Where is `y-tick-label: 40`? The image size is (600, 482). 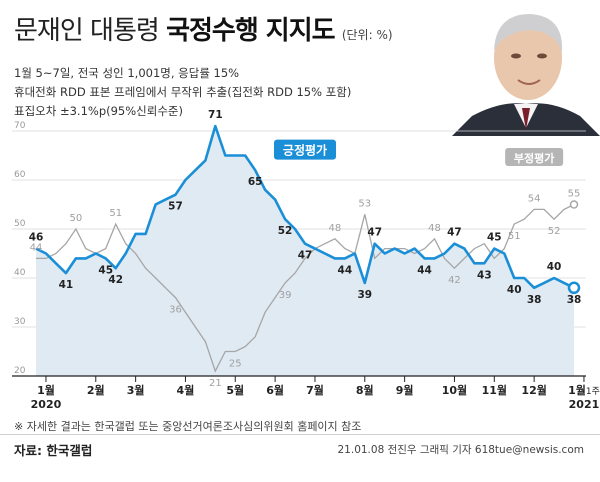 y-tick-label: 40 is located at coordinates (20, 273).